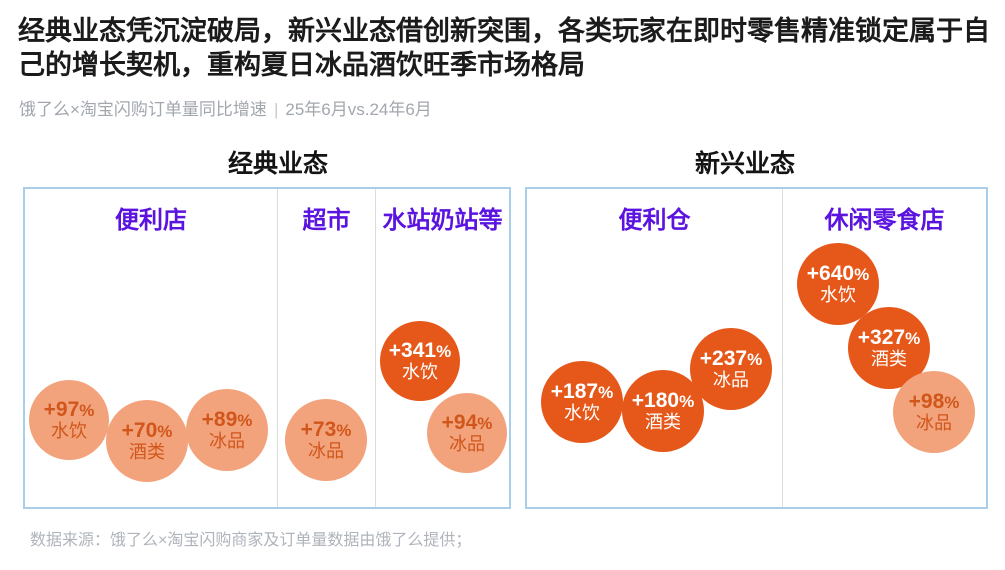 The width and height of the screenshot is (1005, 570). What do you see at coordinates (838, 273) in the screenshot?
I see `bubble-value: +640%` at bounding box center [838, 273].